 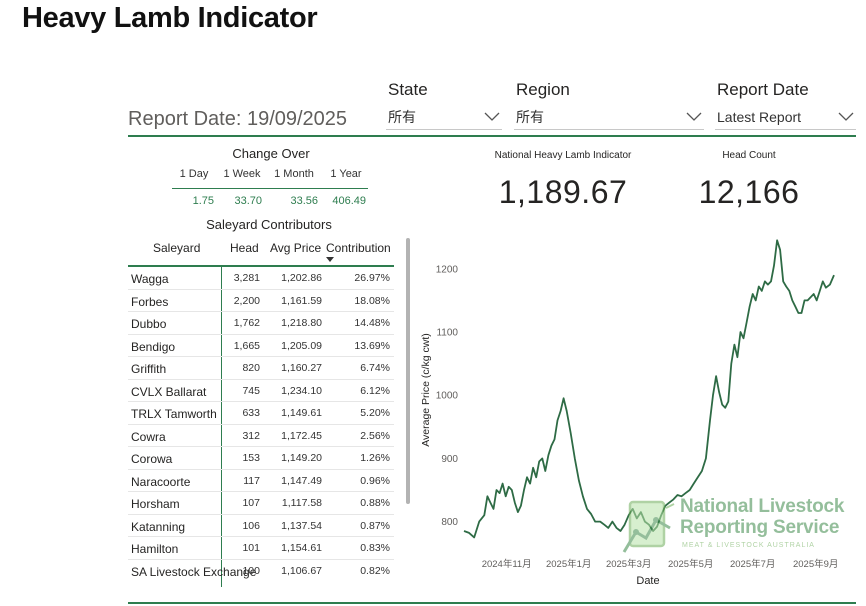 I want to click on contribution-cell: 13.69%, so click(x=372, y=345).